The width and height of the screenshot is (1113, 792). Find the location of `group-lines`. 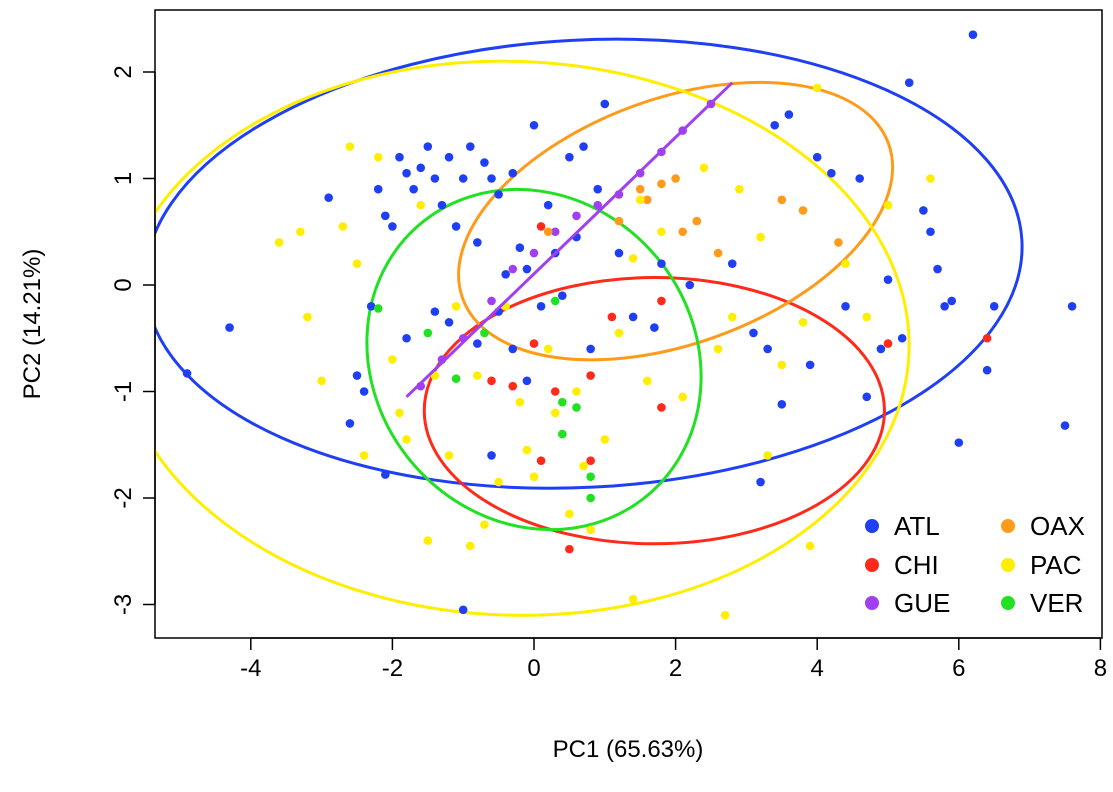

group-lines is located at coordinates (569, 239).